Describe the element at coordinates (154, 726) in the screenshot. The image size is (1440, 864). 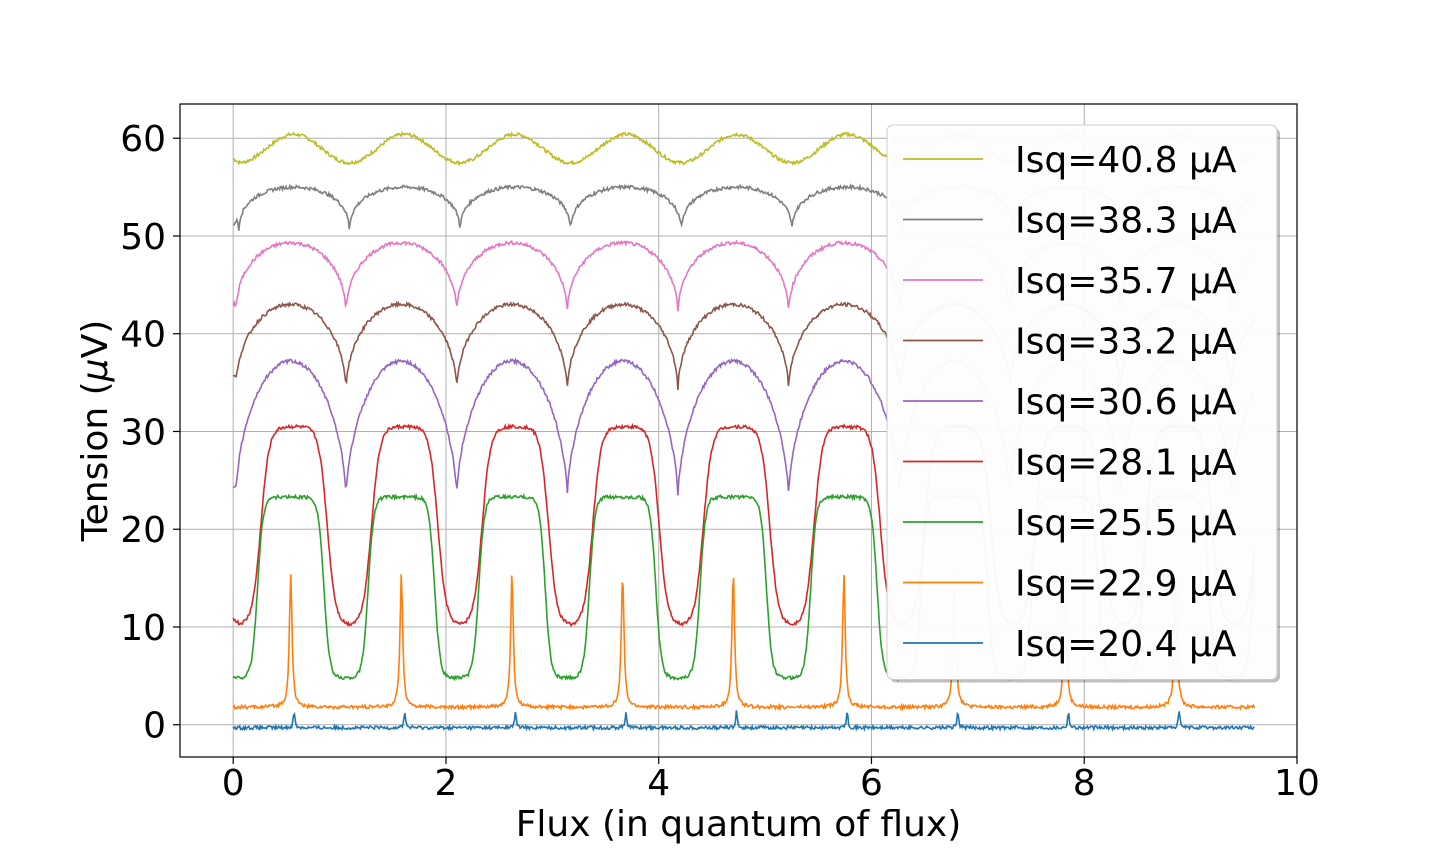
I see `y-tick-label: 0` at that location.